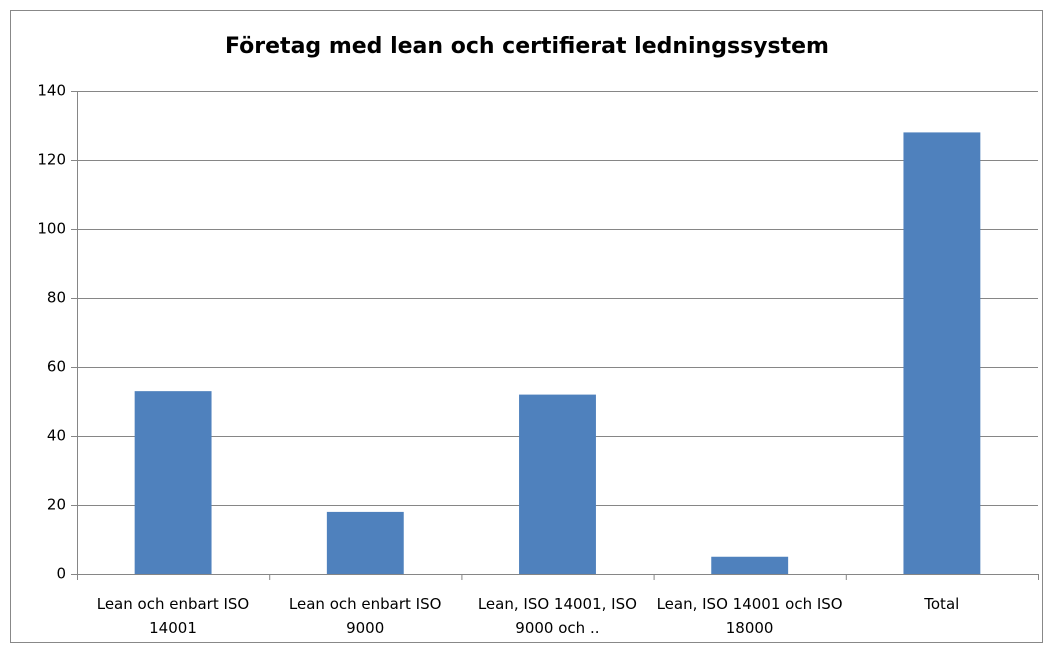  I want to click on x-tick-label: Lean, ISO 14001, ISO 9000 och .., so click(557, 616).